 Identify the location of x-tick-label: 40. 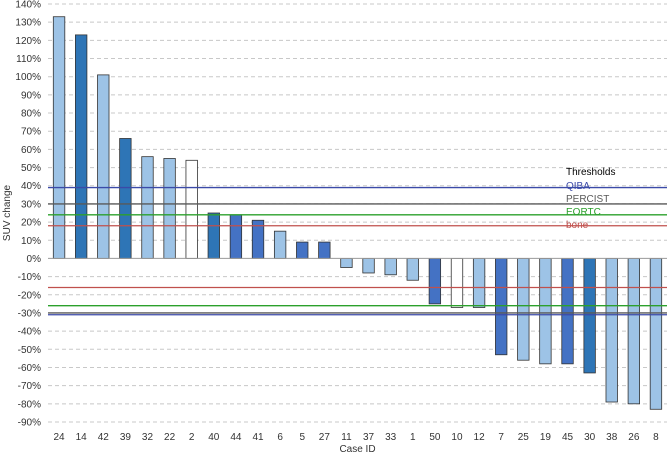
(214, 437).